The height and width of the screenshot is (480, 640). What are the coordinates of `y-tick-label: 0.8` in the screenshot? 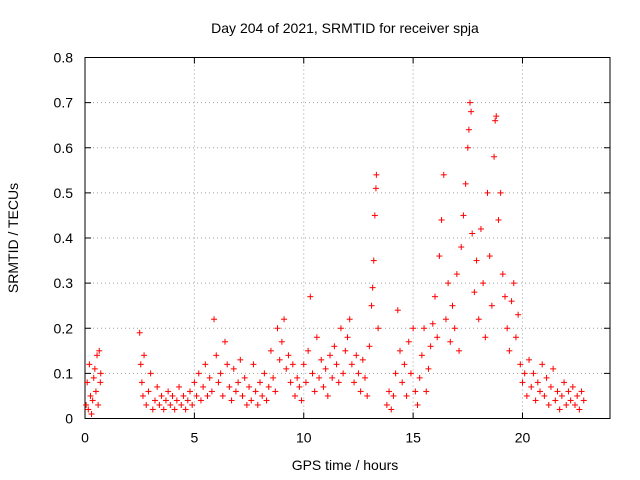 It's located at (64, 58).